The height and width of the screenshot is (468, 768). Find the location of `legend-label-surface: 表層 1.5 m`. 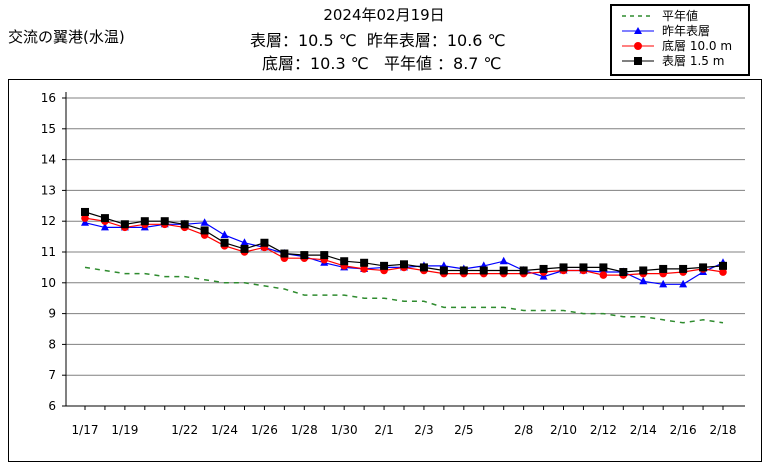

legend-label-surface: 表層 1.5 m is located at coordinates (693, 61).